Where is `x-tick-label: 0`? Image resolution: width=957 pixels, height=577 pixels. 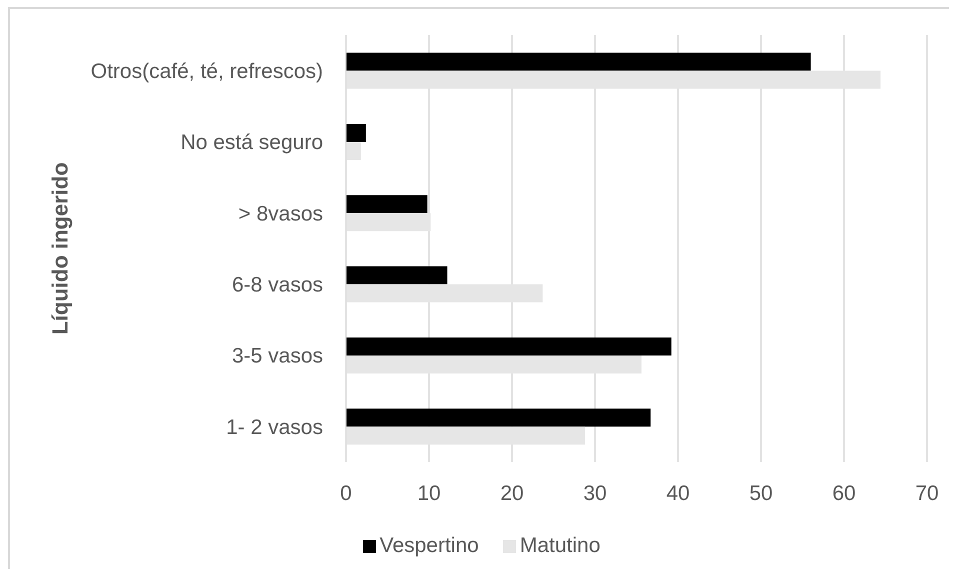 x-tick-label: 0 is located at coordinates (346, 493).